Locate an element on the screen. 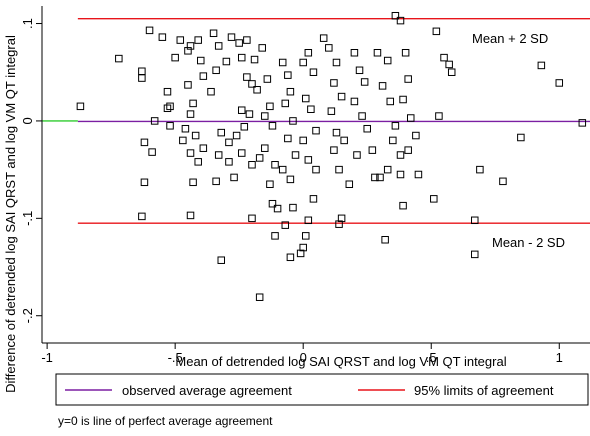  y-tick-label: 0 is located at coordinates (27, 120).